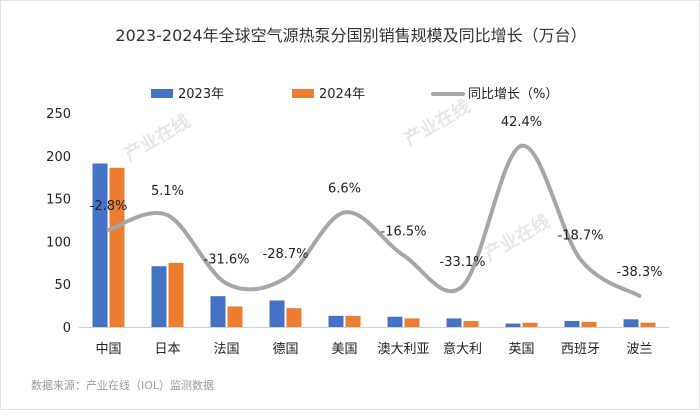  Describe the element at coordinates (580, 349) in the screenshot. I see `x-tick-label: 西班牙` at that location.